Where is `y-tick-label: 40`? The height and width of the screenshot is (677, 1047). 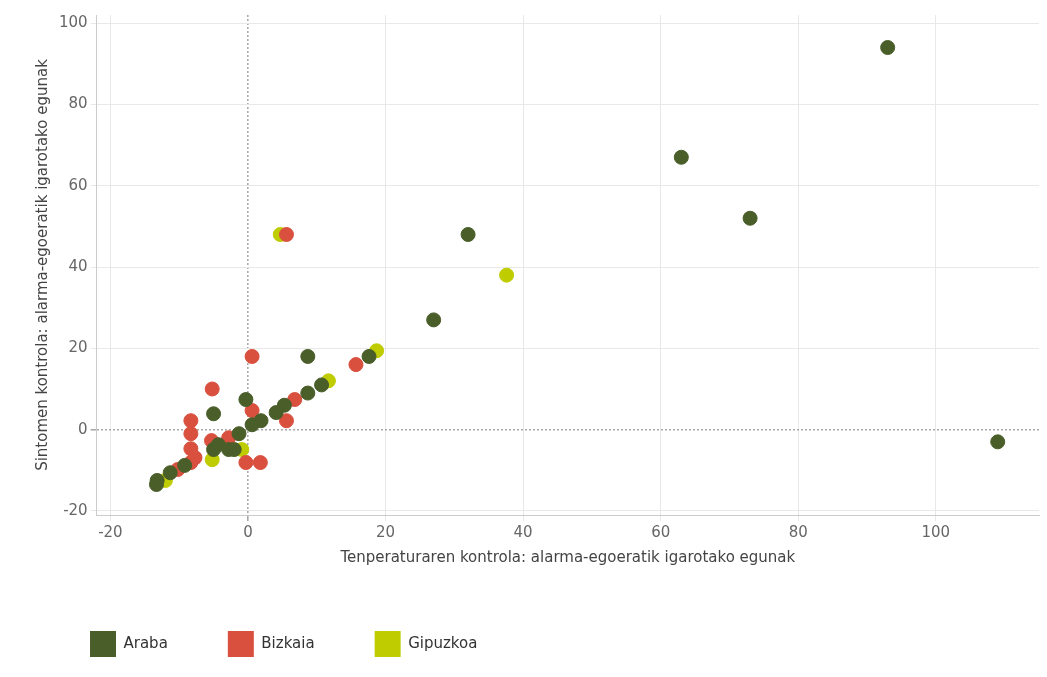 y-tick-label: 40 is located at coordinates (78, 265).